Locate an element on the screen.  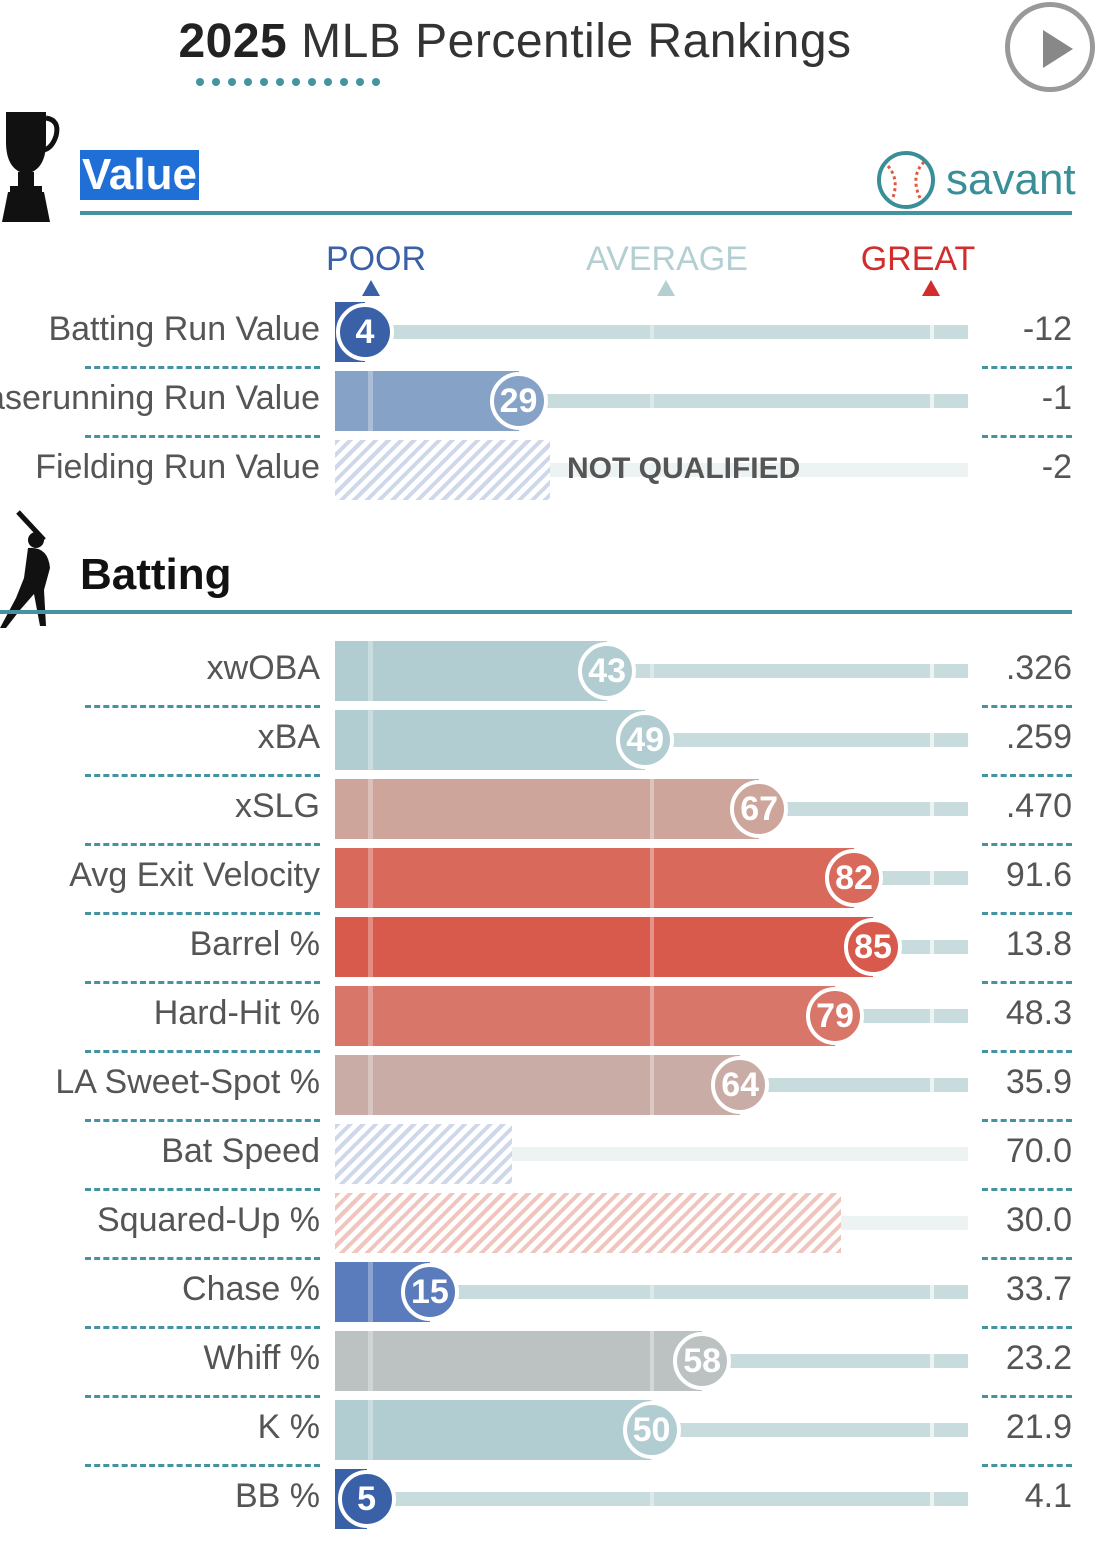
title-dots-indicator is located at coordinates (288, 82).